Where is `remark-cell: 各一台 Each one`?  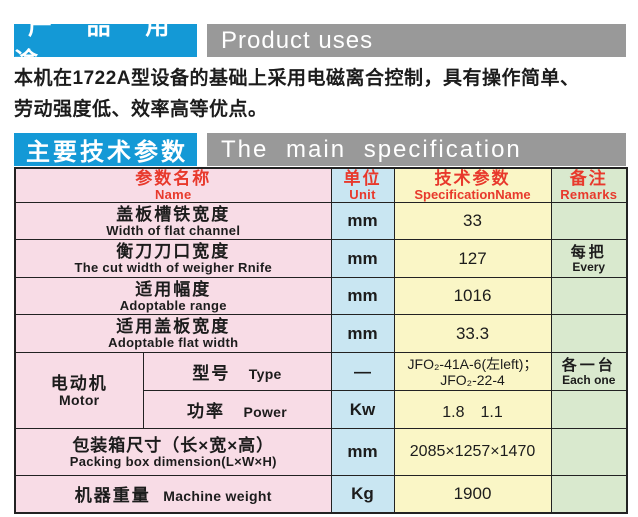
remark-cell: 各一台 Each one is located at coordinates (589, 371).